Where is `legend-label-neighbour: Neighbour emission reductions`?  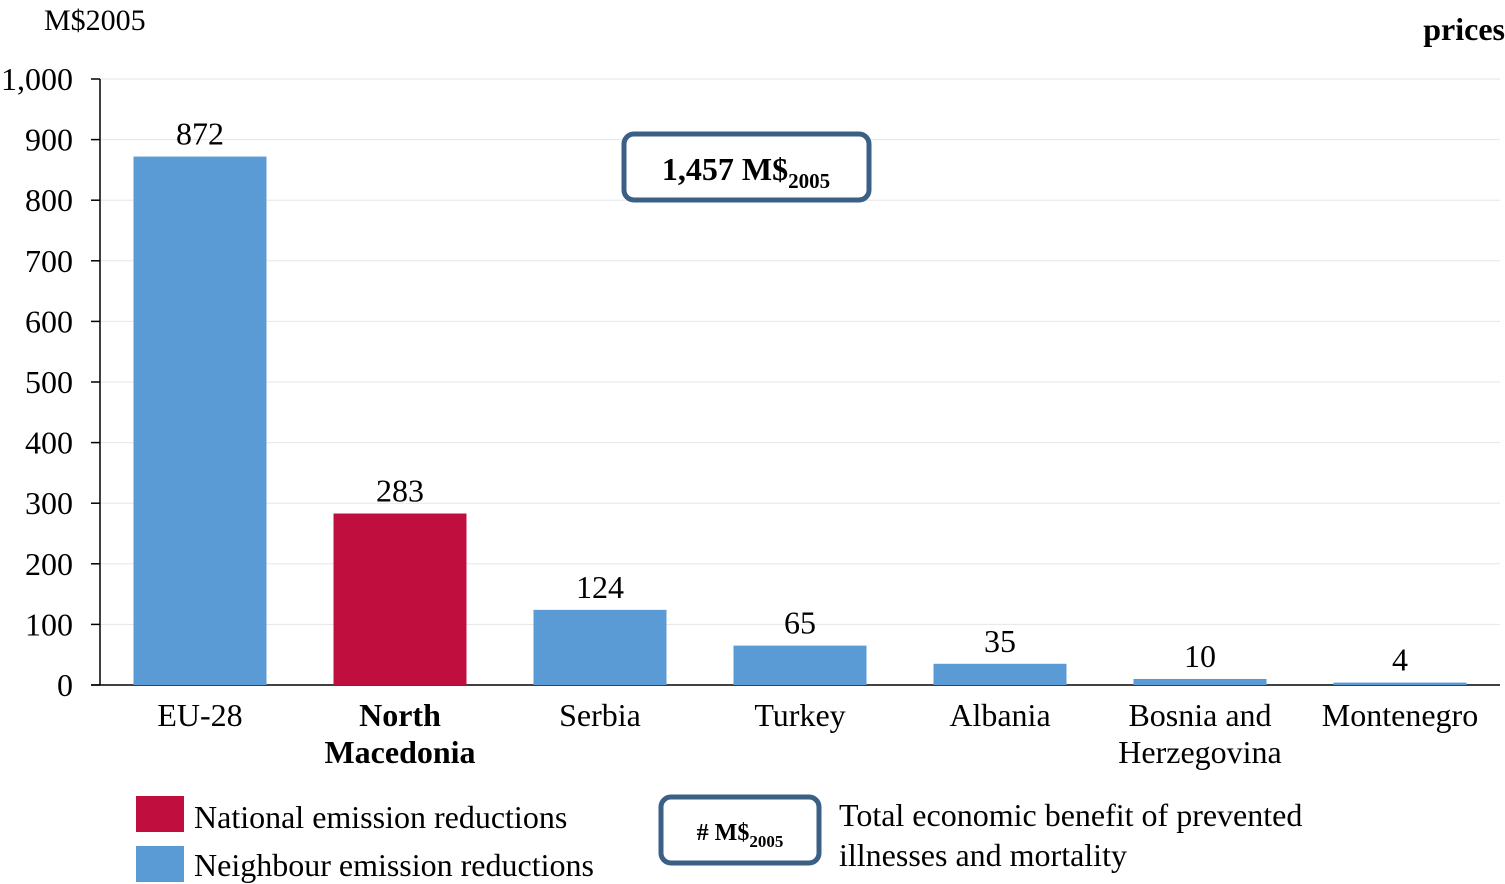
legend-label-neighbour: Neighbour emission reductions is located at coordinates (394, 865).